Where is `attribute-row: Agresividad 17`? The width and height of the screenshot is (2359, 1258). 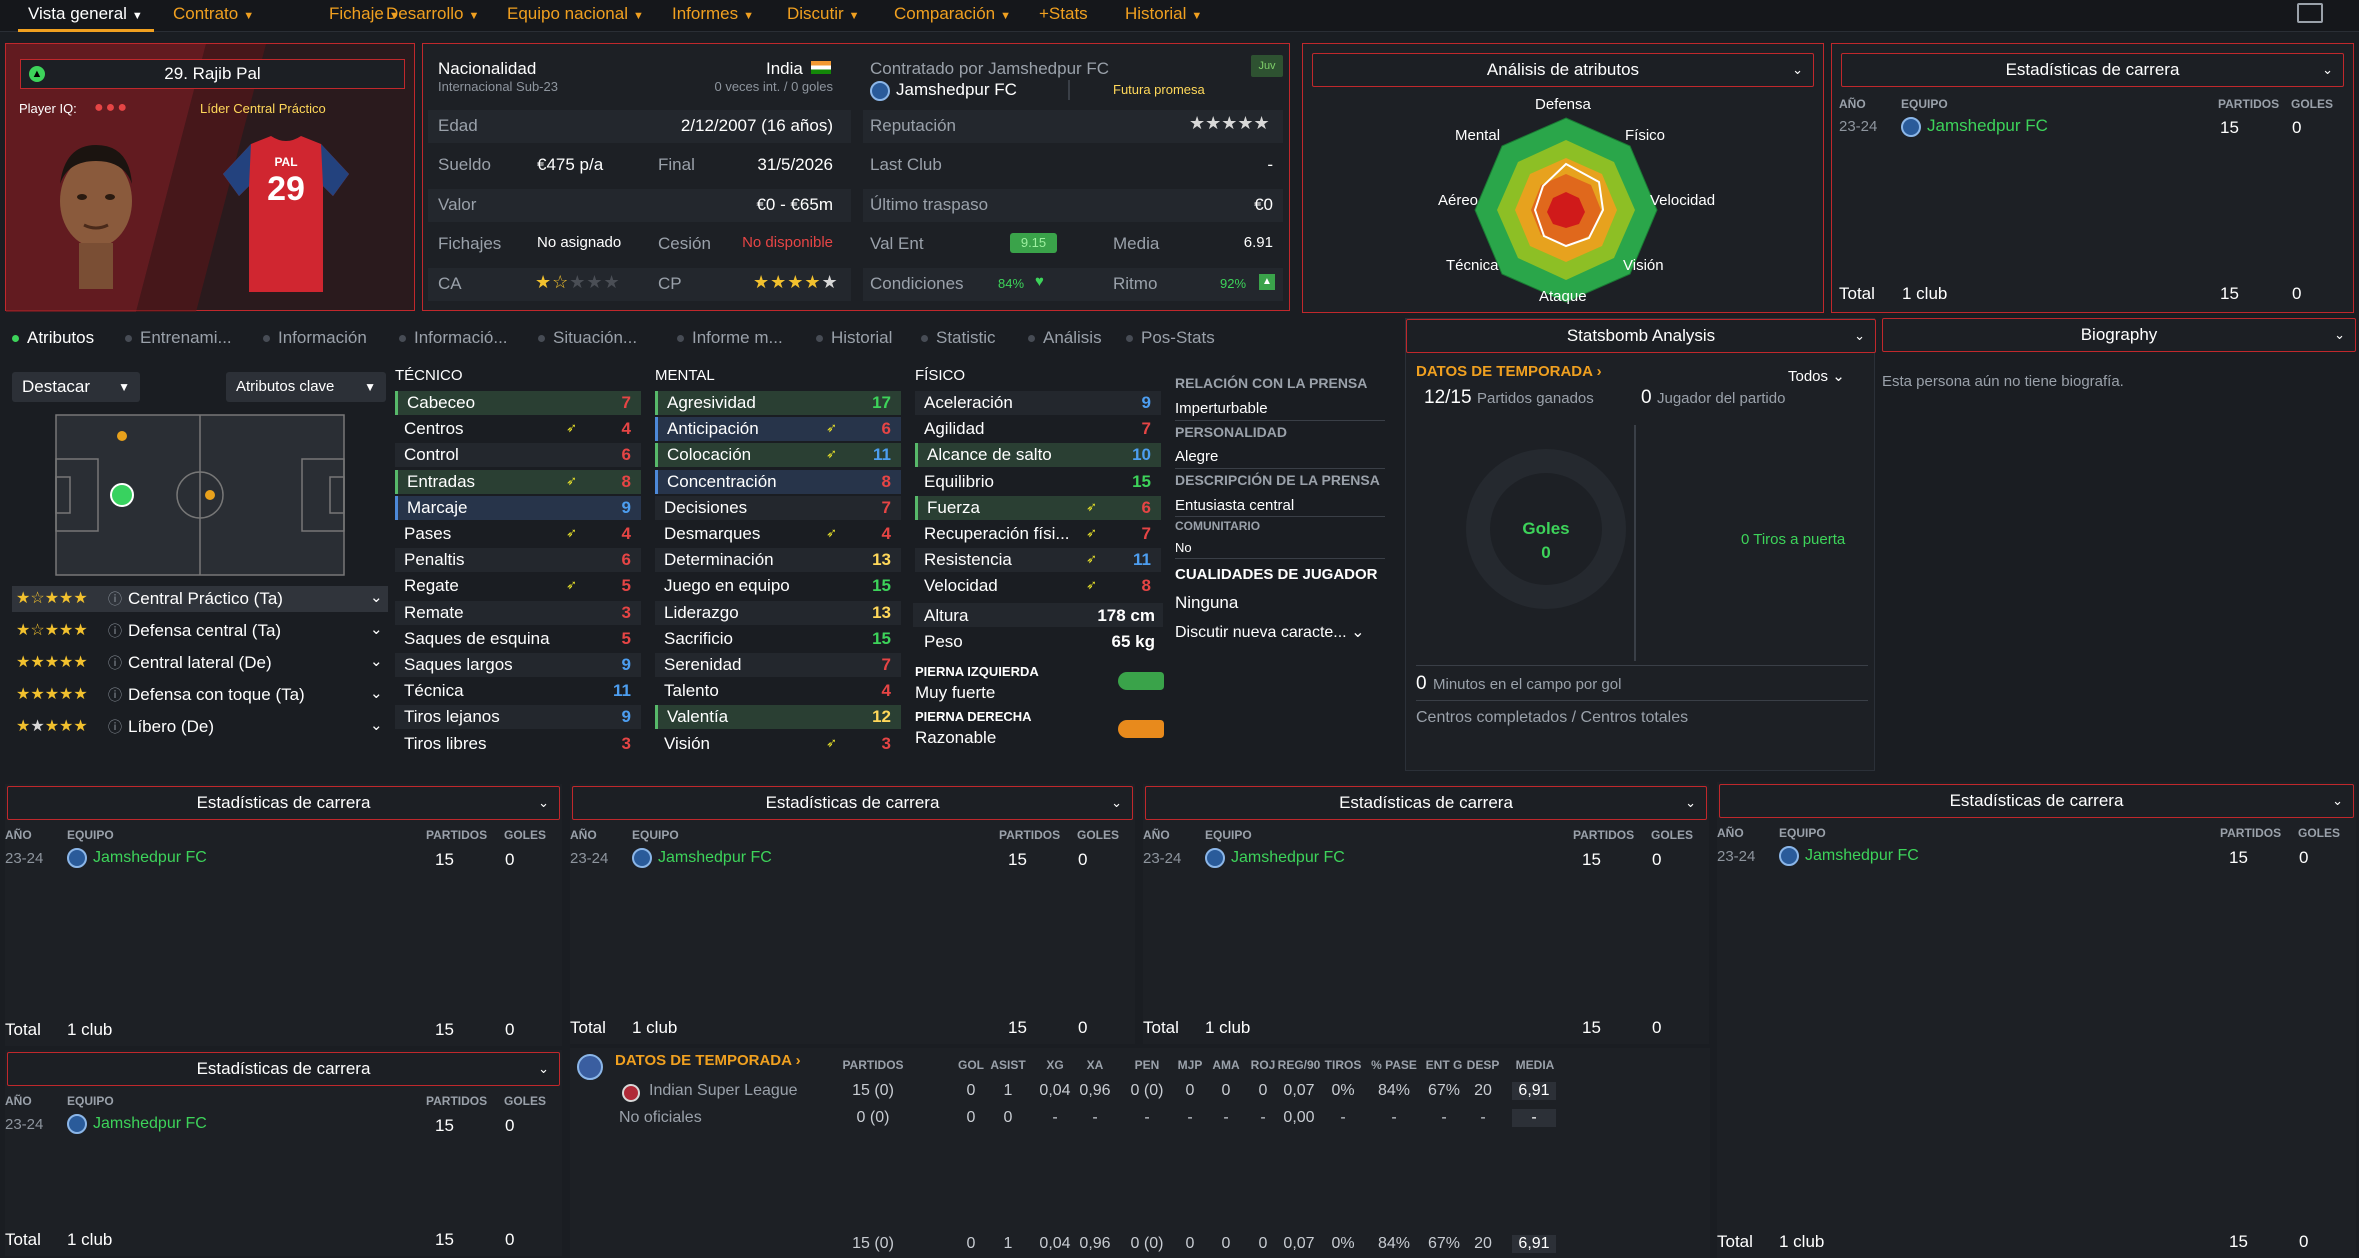
attribute-row: Agresividad 17 is located at coordinates (778, 403).